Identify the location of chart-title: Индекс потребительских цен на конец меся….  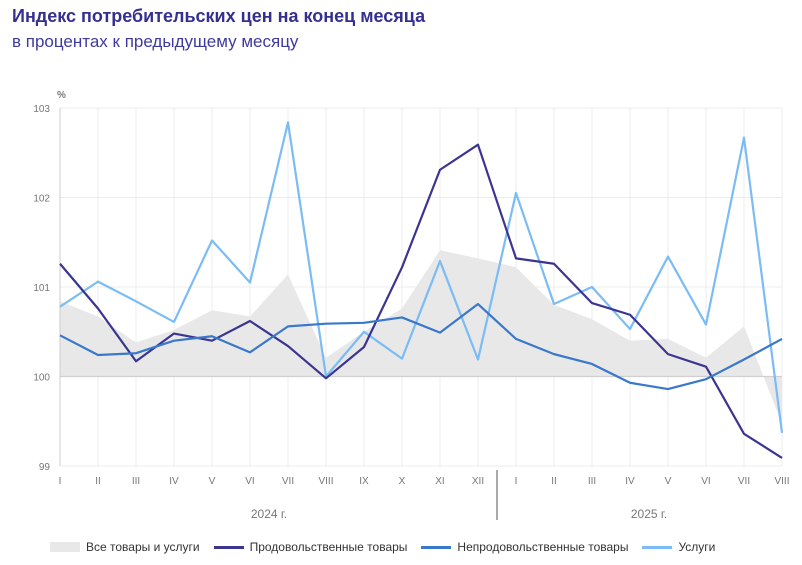
(219, 16).